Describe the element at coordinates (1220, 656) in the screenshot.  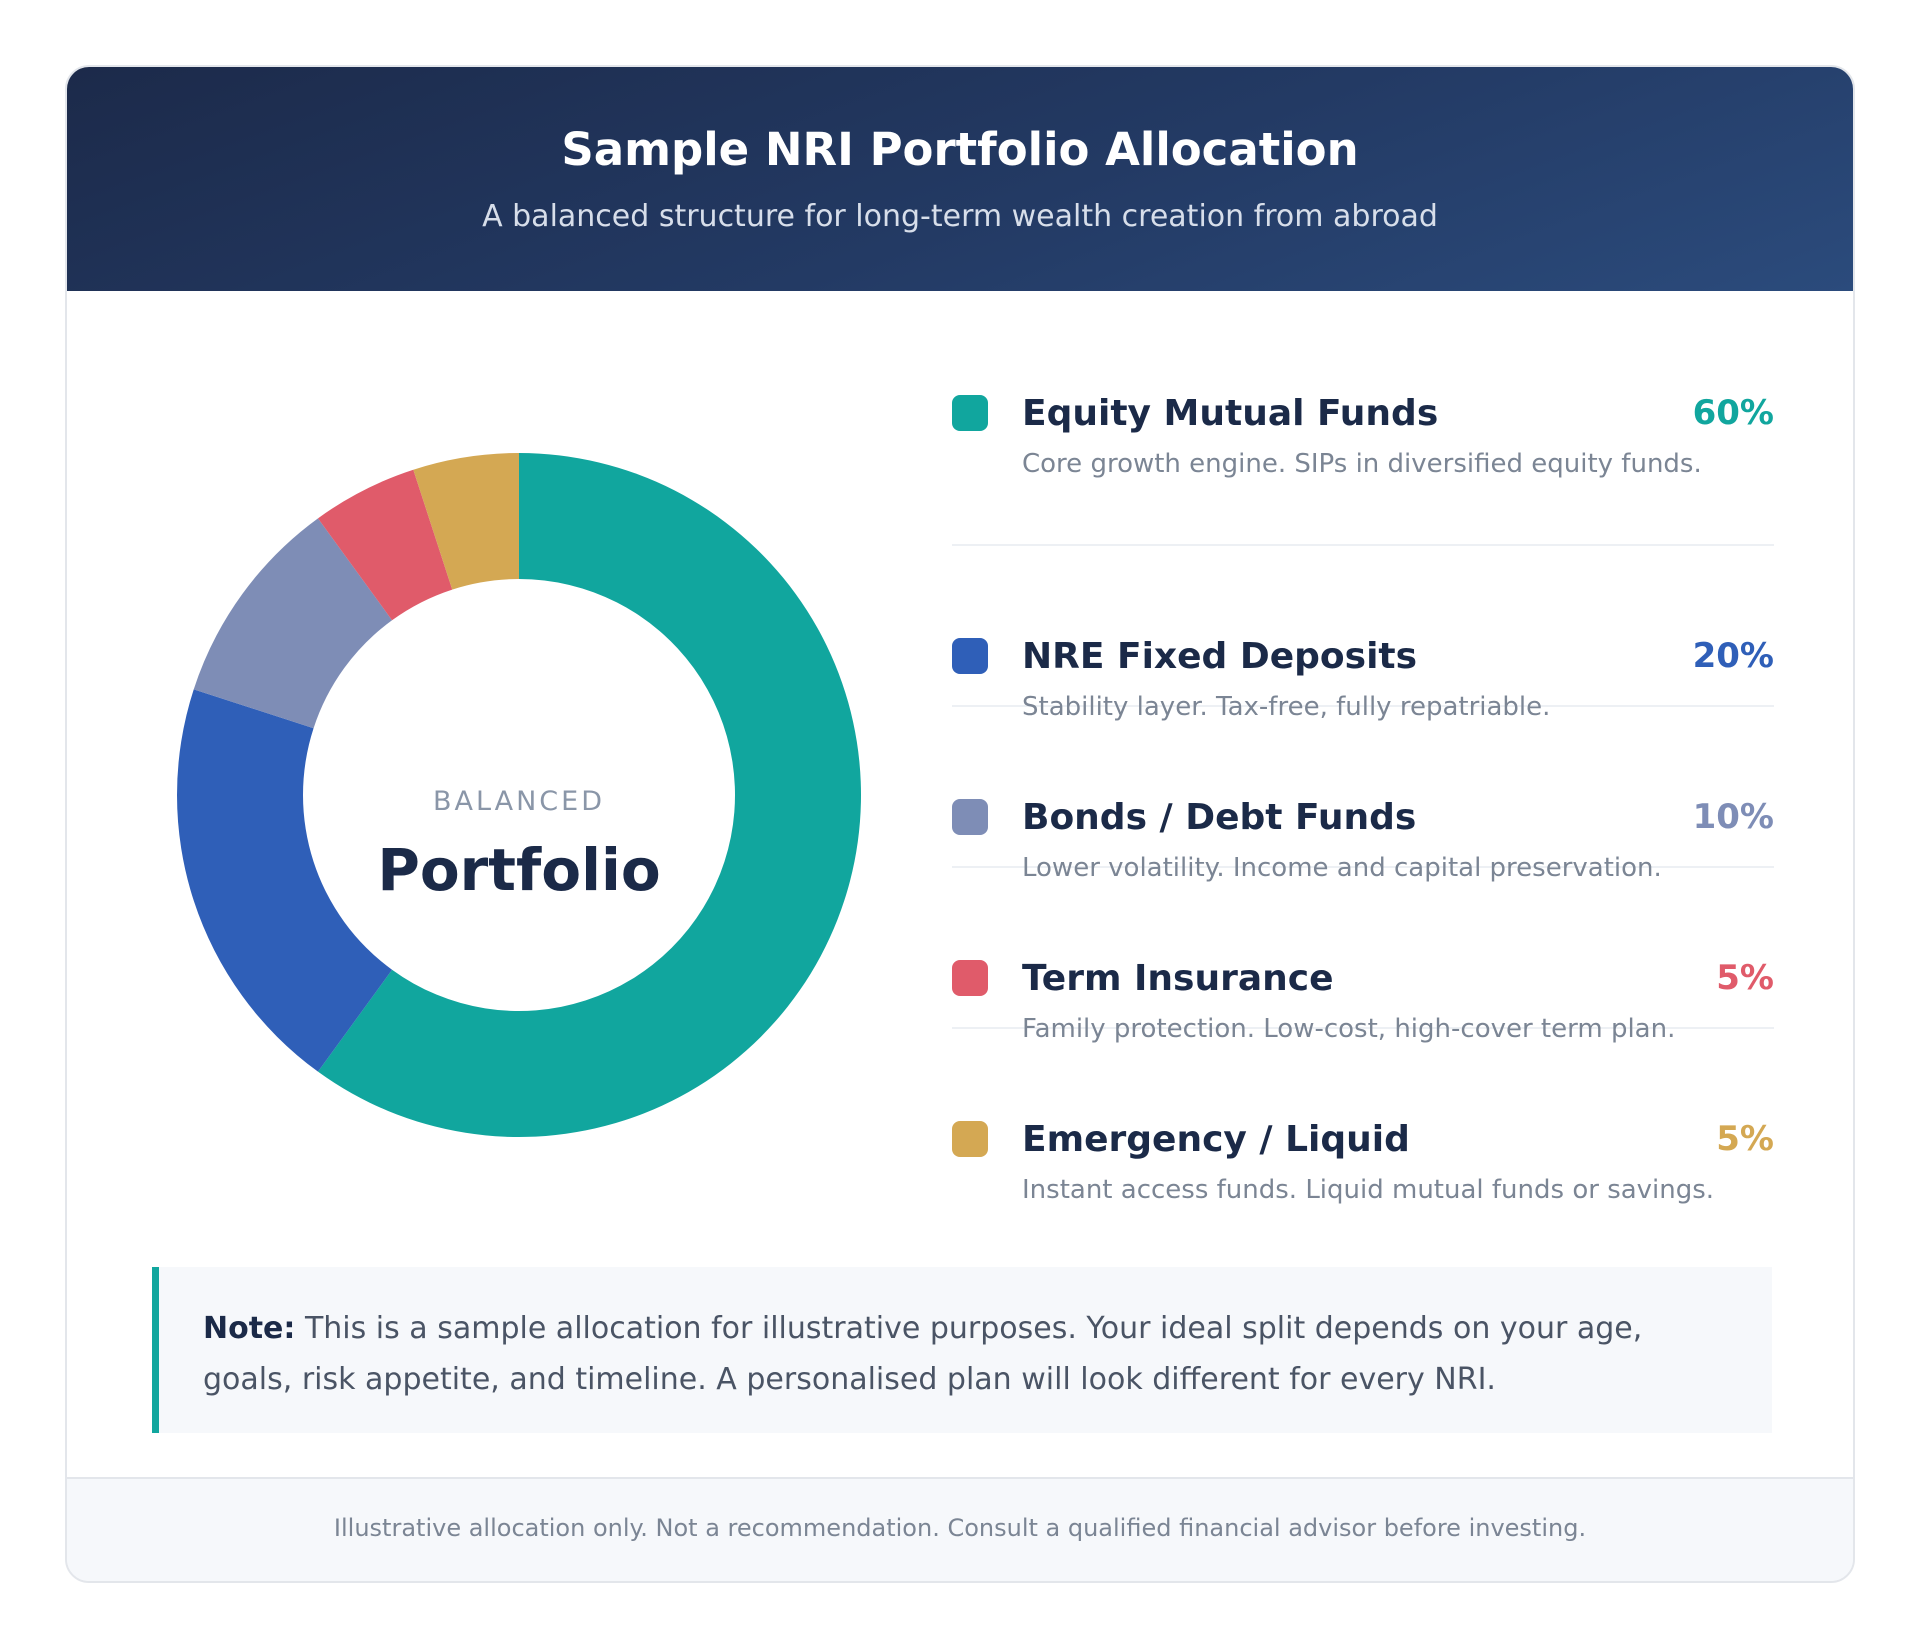
I see `legend-item-name: NRE Fixed Deposits` at that location.